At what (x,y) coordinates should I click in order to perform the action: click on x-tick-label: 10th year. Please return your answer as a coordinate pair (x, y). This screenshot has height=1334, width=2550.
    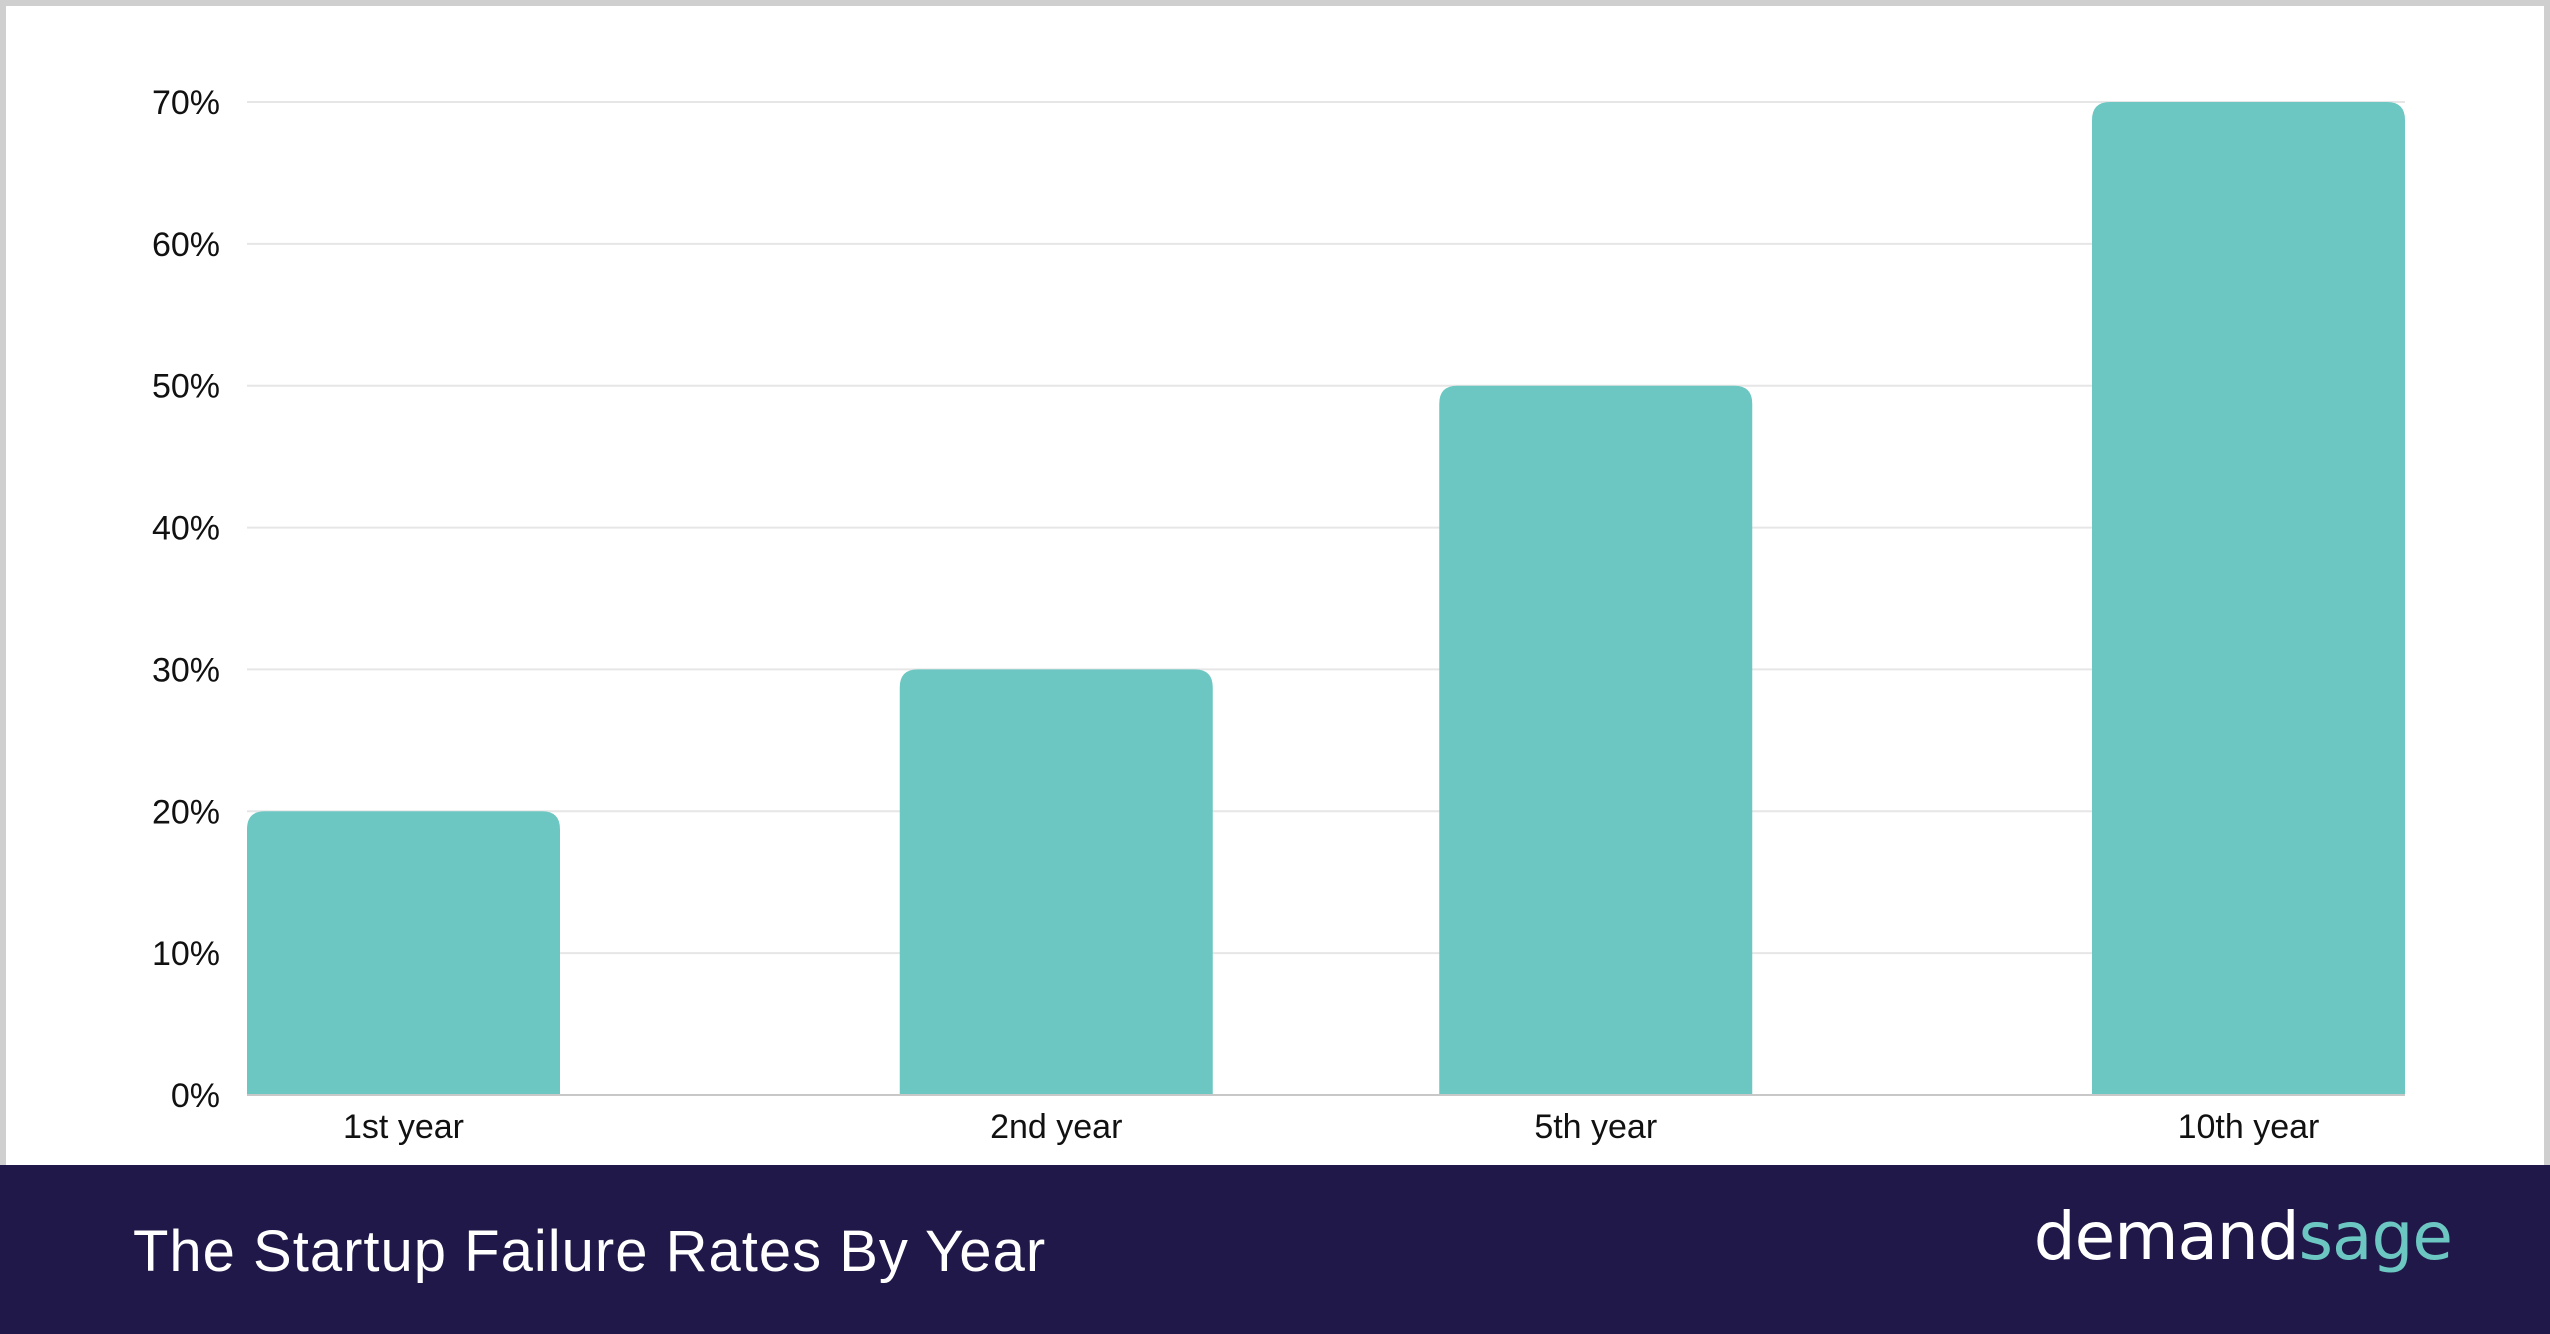
    Looking at the image, I should click on (2249, 1127).